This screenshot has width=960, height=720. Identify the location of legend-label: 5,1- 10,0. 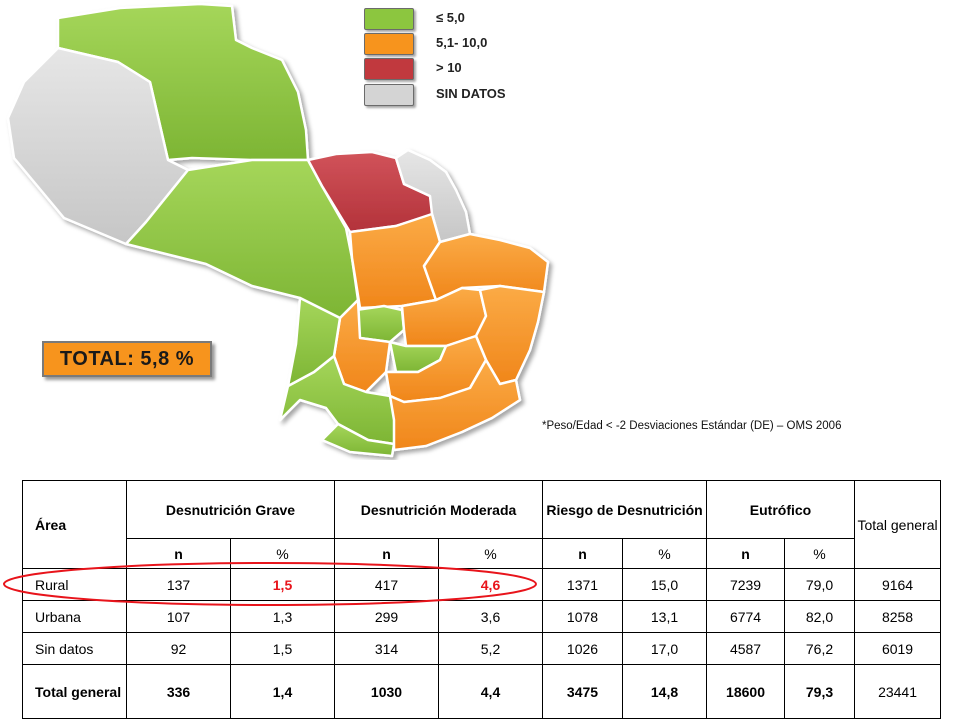
(462, 42).